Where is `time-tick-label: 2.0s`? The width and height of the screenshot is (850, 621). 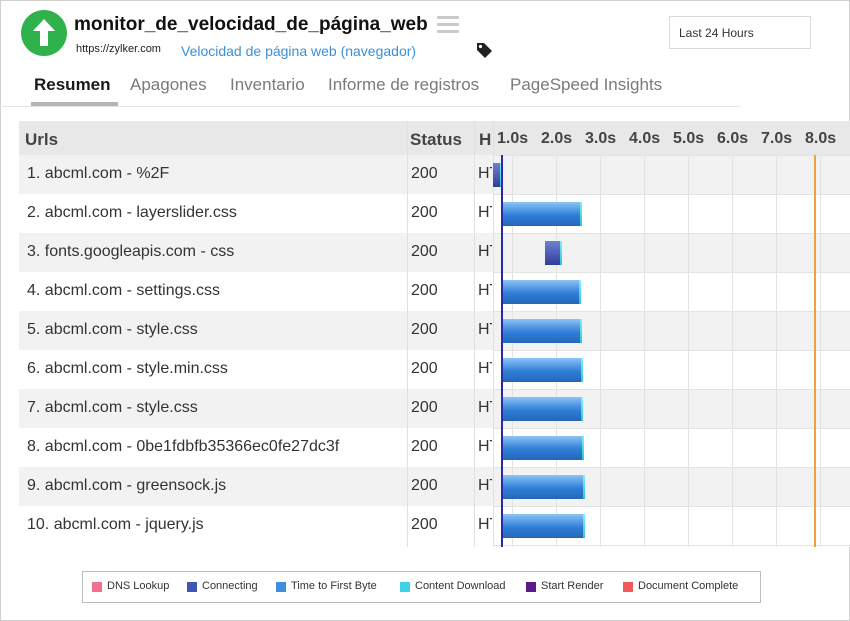
time-tick-label: 2.0s is located at coordinates (557, 138).